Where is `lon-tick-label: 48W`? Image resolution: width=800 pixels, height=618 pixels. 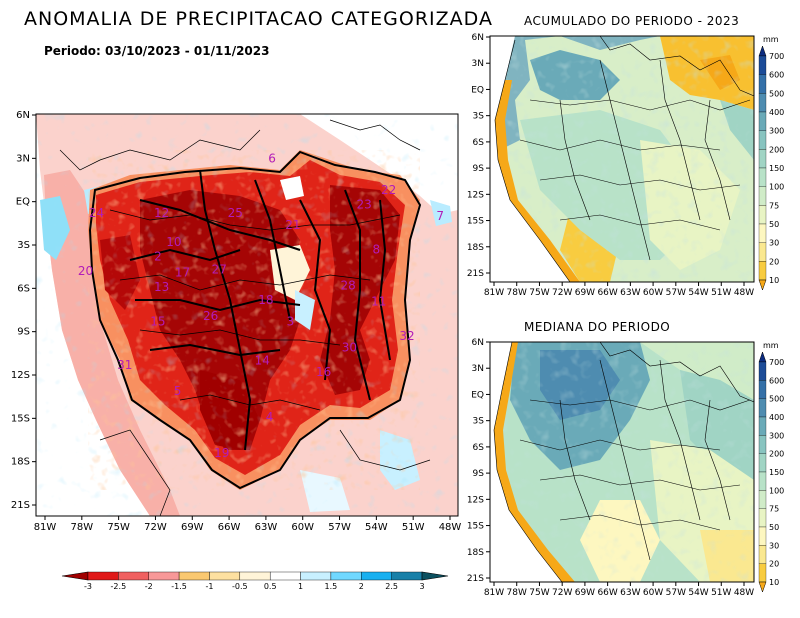 lon-tick-label: 48W is located at coordinates (744, 593).